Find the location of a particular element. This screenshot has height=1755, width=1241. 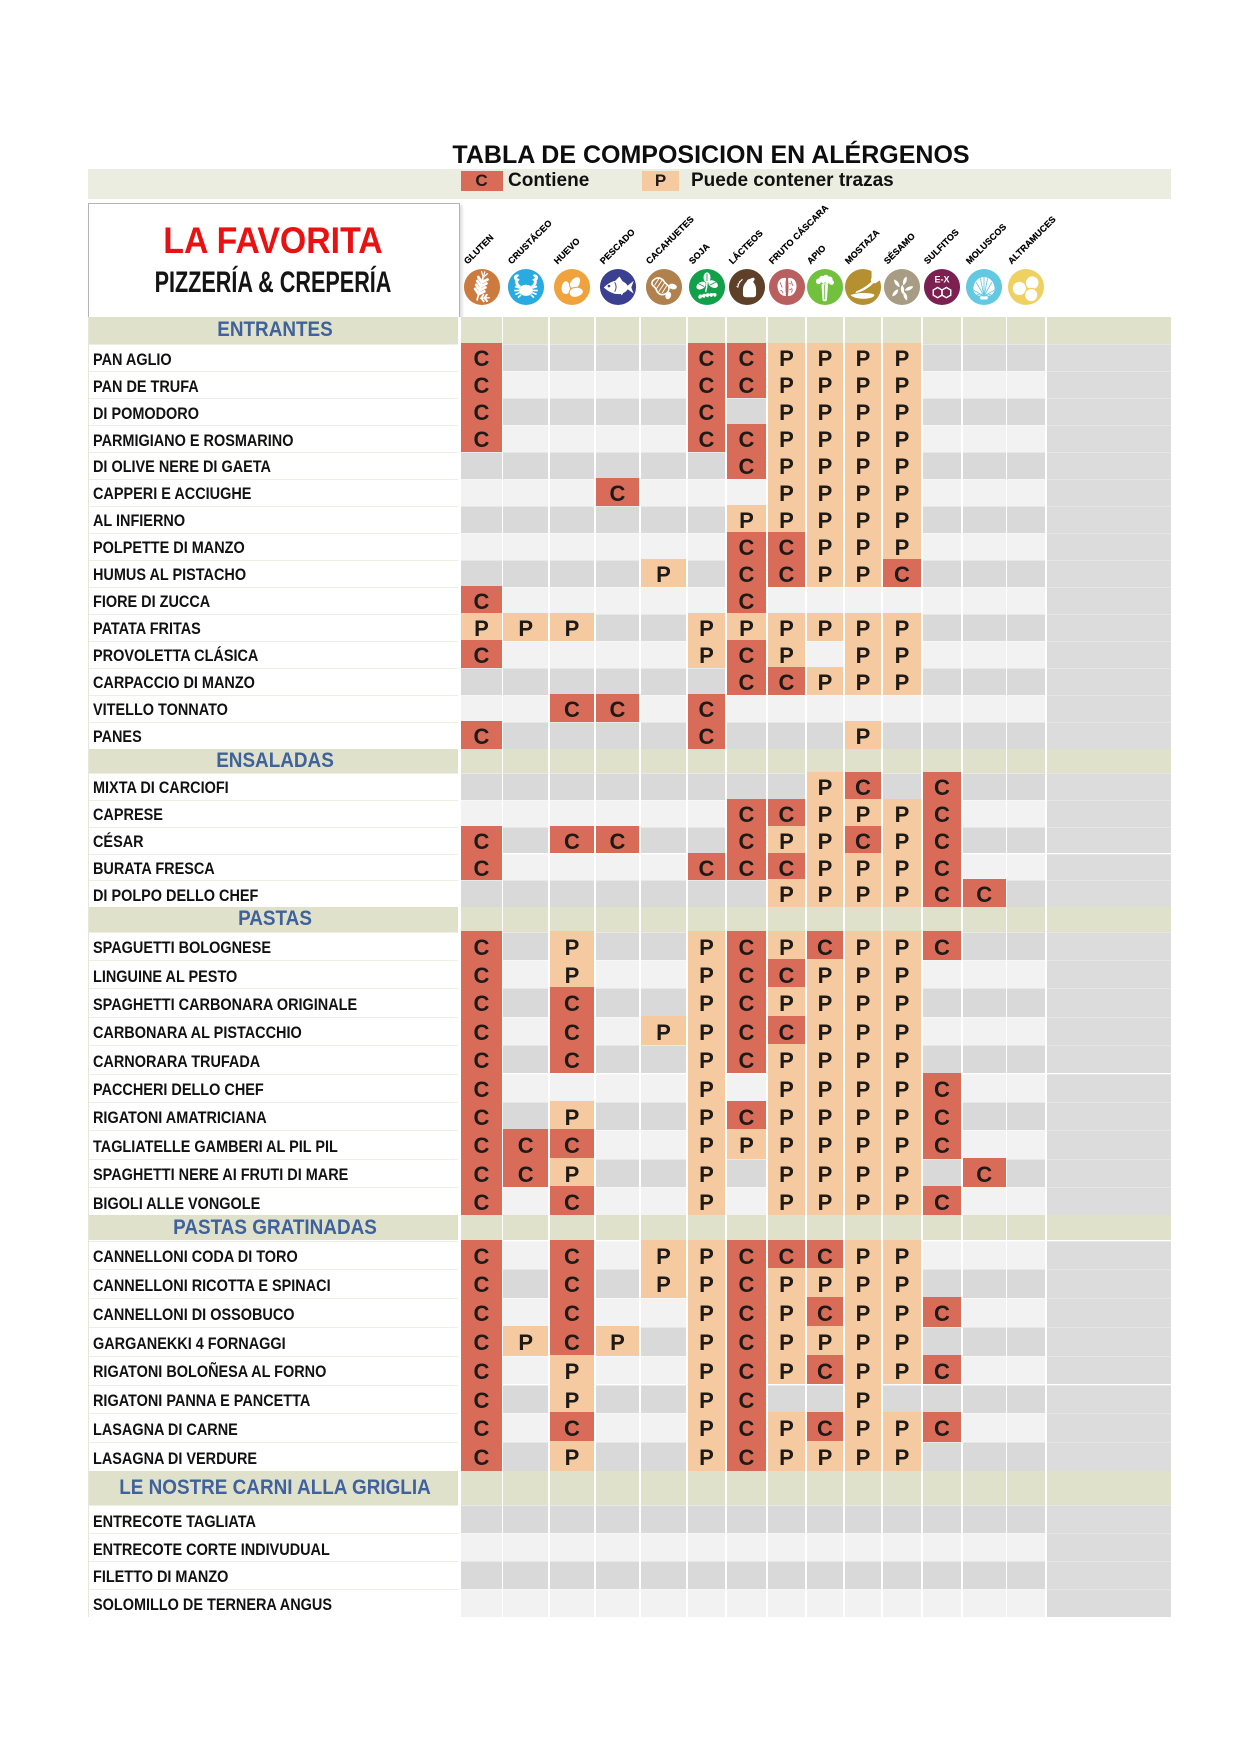

svg-text: E-X is located at coordinates (941, 279).